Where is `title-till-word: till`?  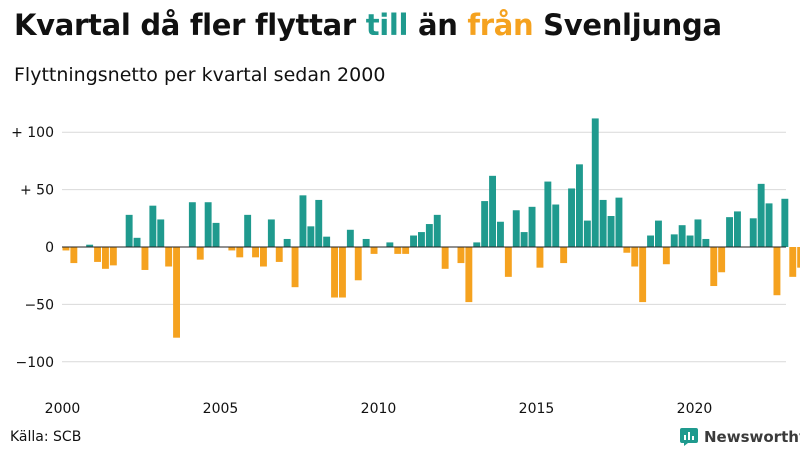
title-till-word: till is located at coordinates (387, 25).